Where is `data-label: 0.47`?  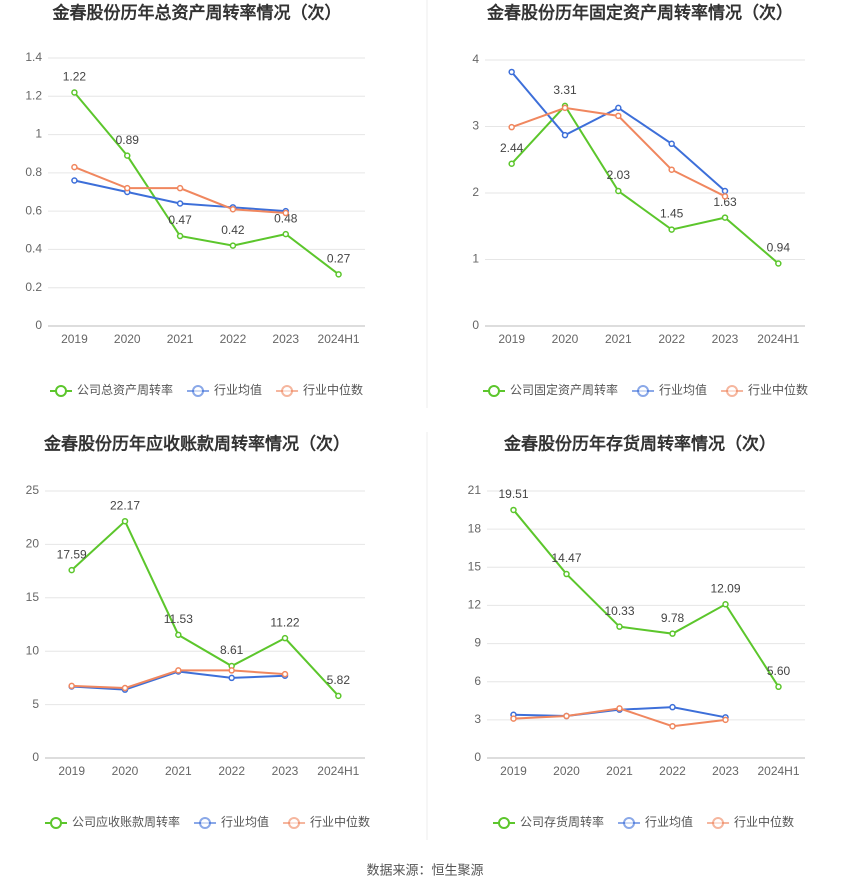 data-label: 0.47 is located at coordinates (180, 220).